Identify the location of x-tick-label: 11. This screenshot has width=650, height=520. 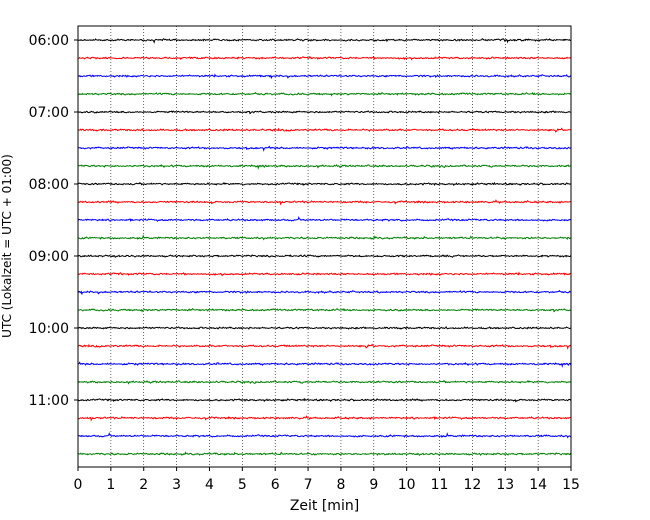
(440, 485).